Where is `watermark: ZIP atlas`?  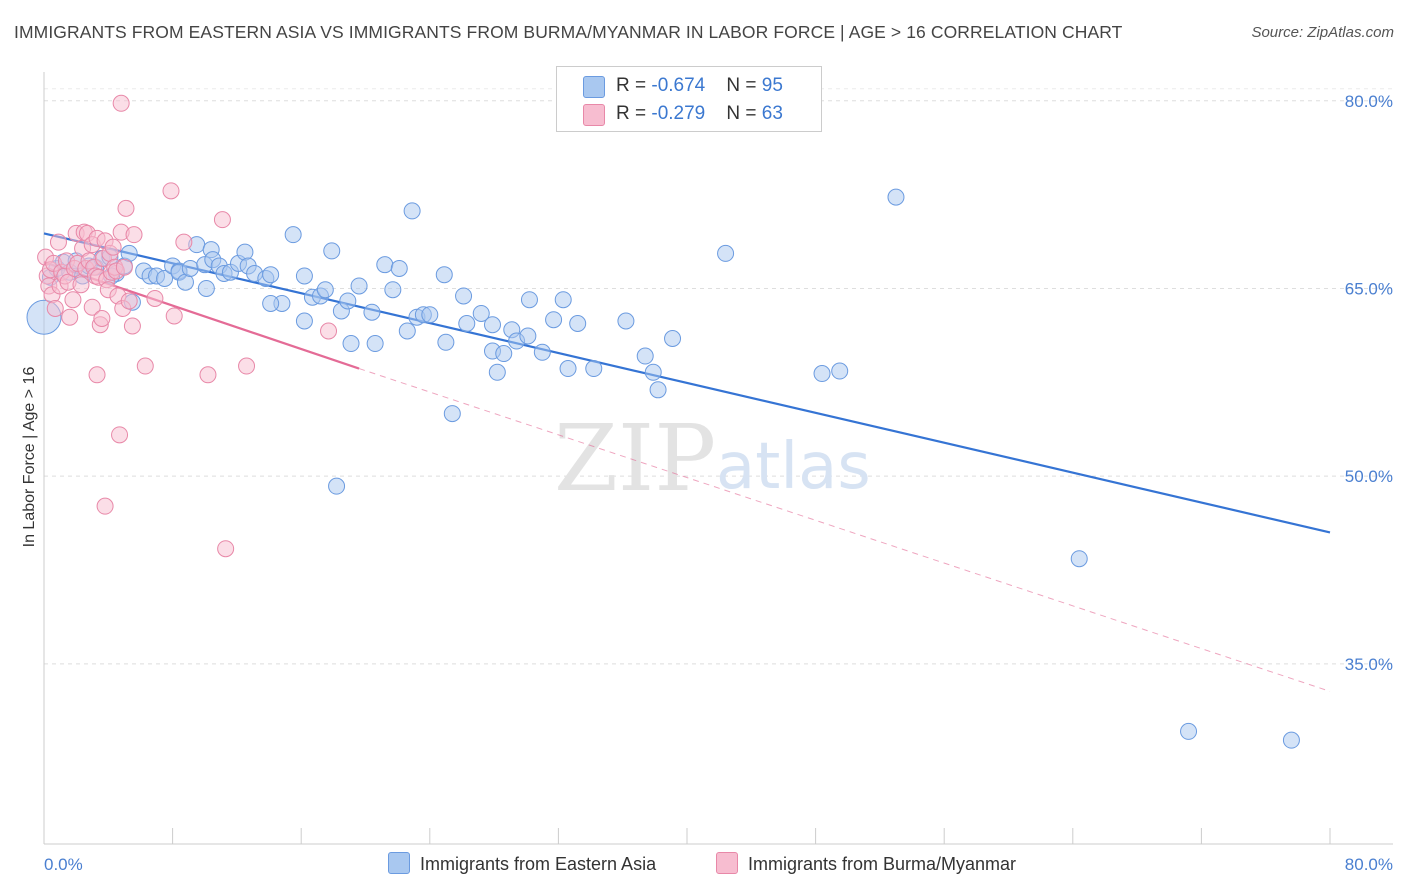
watermark: ZIP atlas is located at coordinates (712, 458).